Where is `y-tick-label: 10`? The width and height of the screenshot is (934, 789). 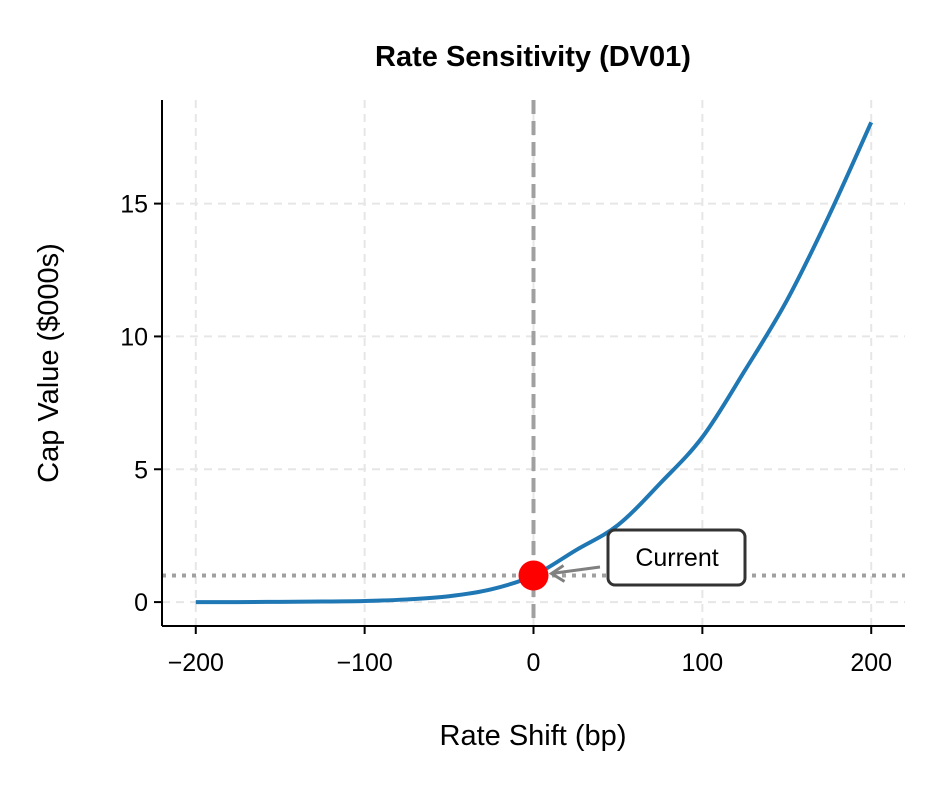 y-tick-label: 10 is located at coordinates (134, 337).